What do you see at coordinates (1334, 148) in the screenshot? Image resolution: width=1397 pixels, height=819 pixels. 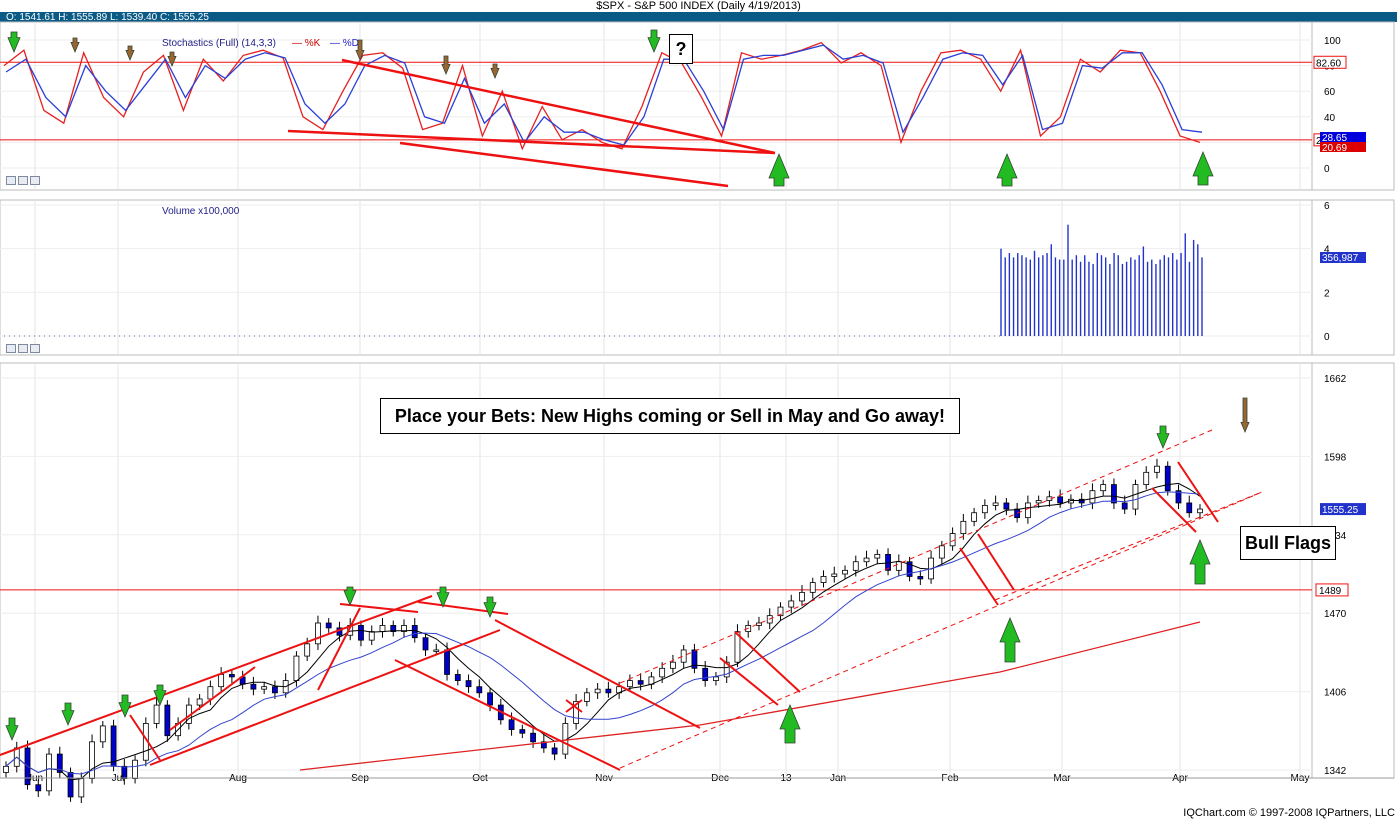 I see `stoch-last-value: 20.69` at bounding box center [1334, 148].